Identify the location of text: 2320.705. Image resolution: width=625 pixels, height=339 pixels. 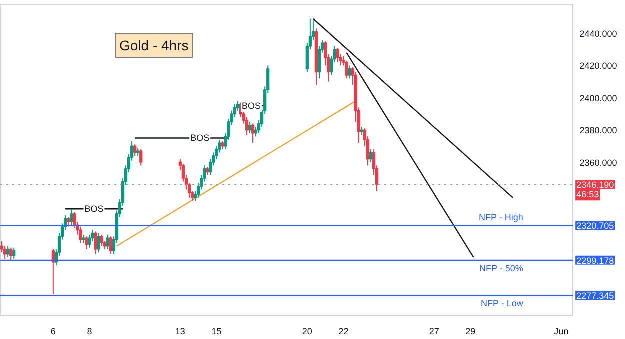
(595, 226).